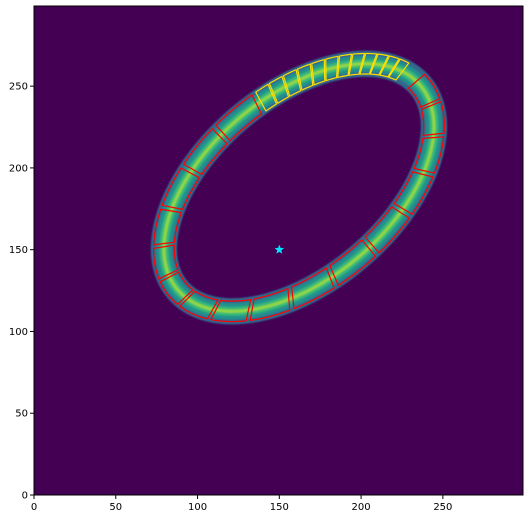 The height and width of the screenshot is (524, 529). I want to click on x-tick-label: 50, so click(115, 507).